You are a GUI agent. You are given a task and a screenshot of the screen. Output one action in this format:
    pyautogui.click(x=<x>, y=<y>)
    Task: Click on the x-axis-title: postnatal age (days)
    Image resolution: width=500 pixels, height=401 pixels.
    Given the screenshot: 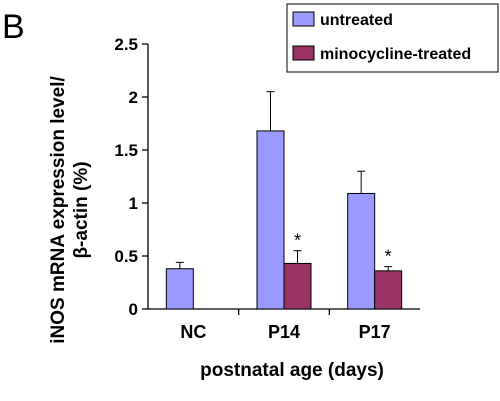 What is the action you would take?
    pyautogui.click(x=292, y=370)
    